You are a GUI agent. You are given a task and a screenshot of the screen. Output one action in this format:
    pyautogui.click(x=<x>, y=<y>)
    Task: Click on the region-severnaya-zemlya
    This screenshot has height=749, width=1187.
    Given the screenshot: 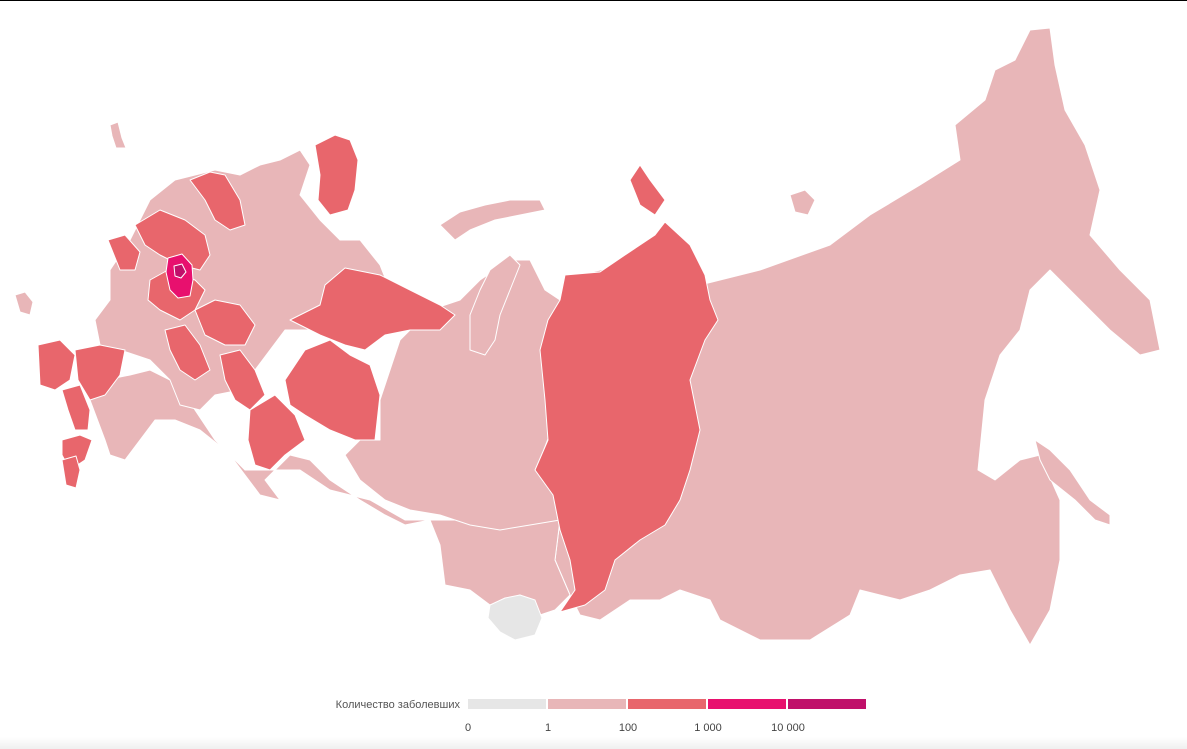 What is the action you would take?
    pyautogui.click(x=647, y=190)
    